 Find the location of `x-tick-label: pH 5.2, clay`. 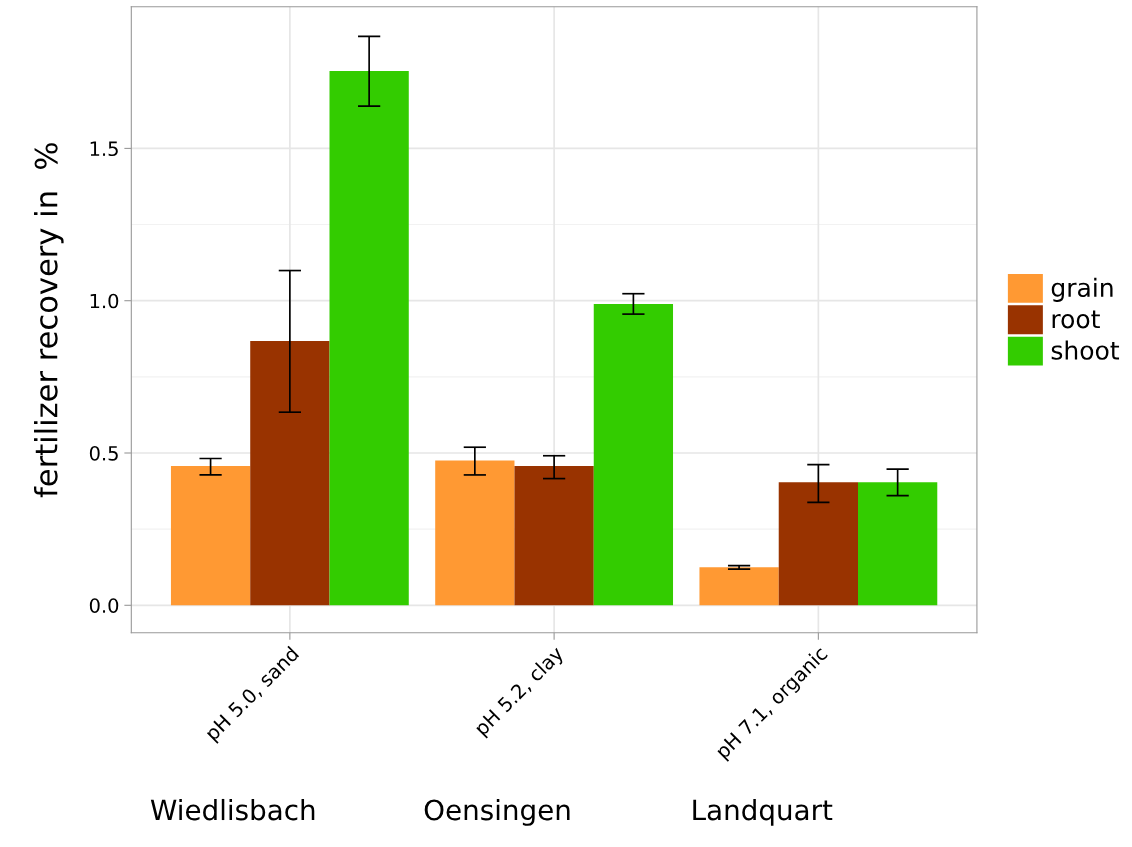

x-tick-label: pH 5.2, clay is located at coordinates (520, 691).